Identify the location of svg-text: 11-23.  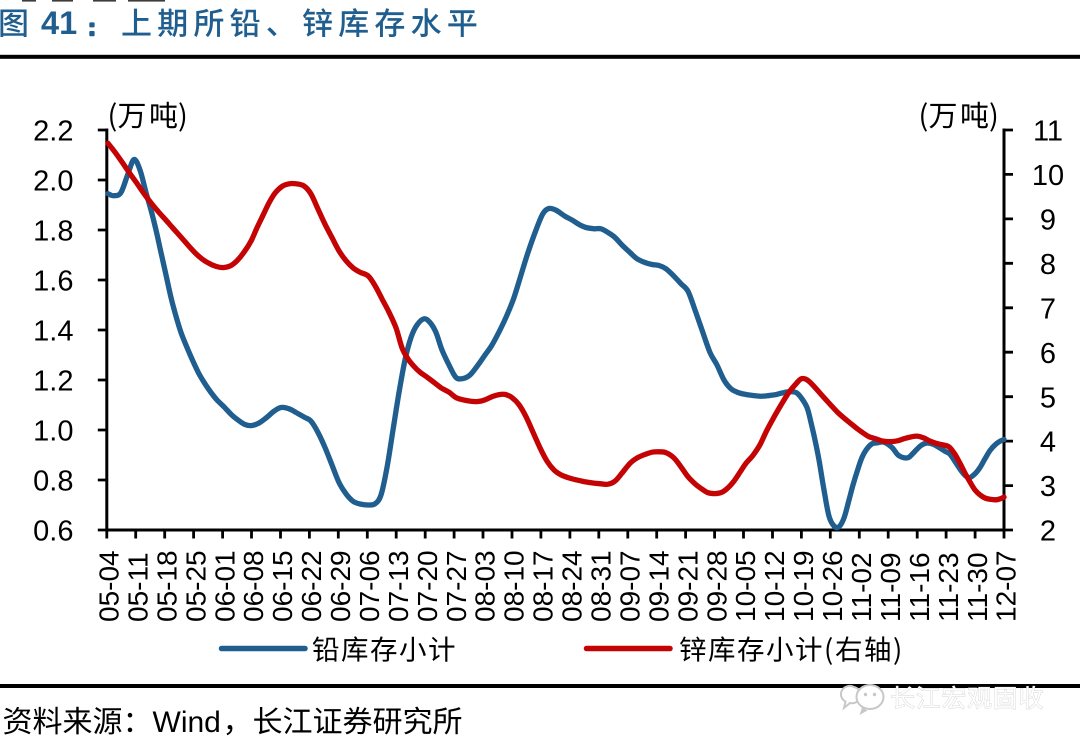
(948, 587).